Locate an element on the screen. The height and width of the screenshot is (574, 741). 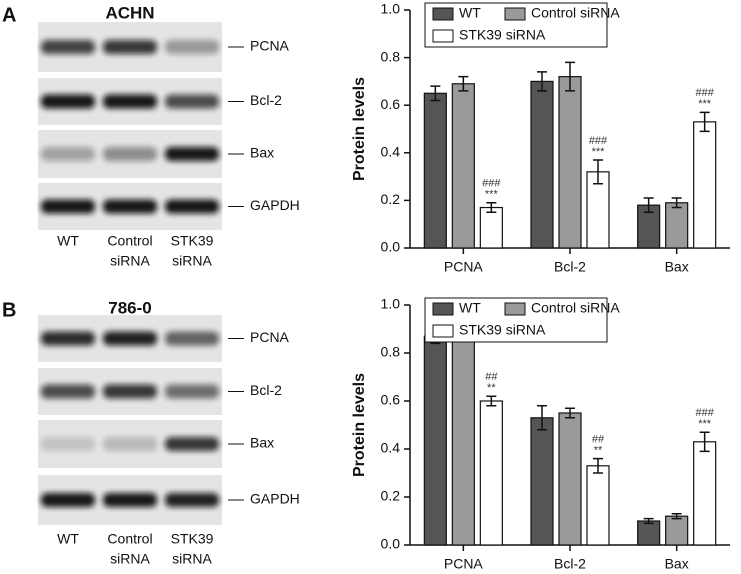
band-label: Bax is located at coordinates (262, 443).